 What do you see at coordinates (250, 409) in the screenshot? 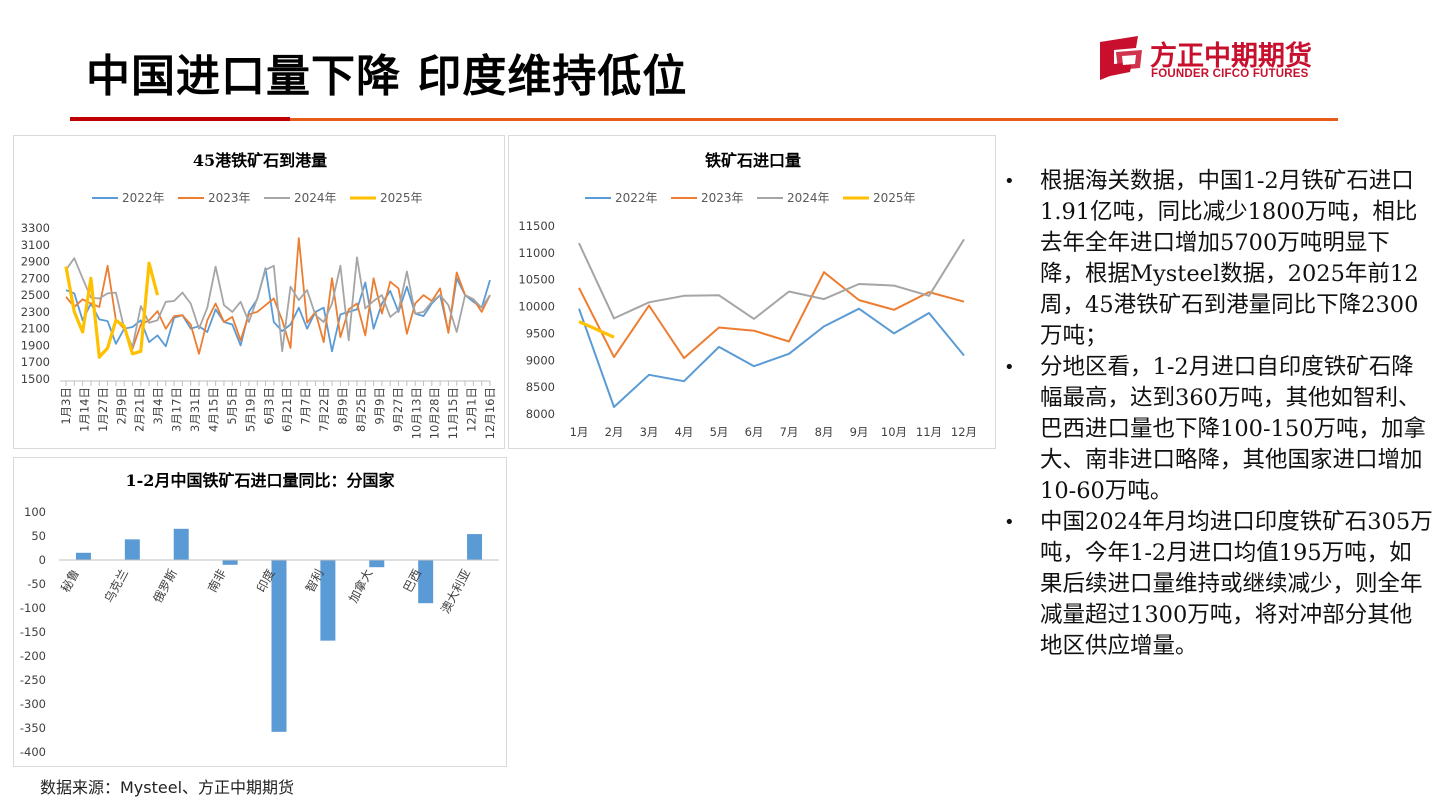
I see `x-tick-label: 5月19日` at bounding box center [250, 409].